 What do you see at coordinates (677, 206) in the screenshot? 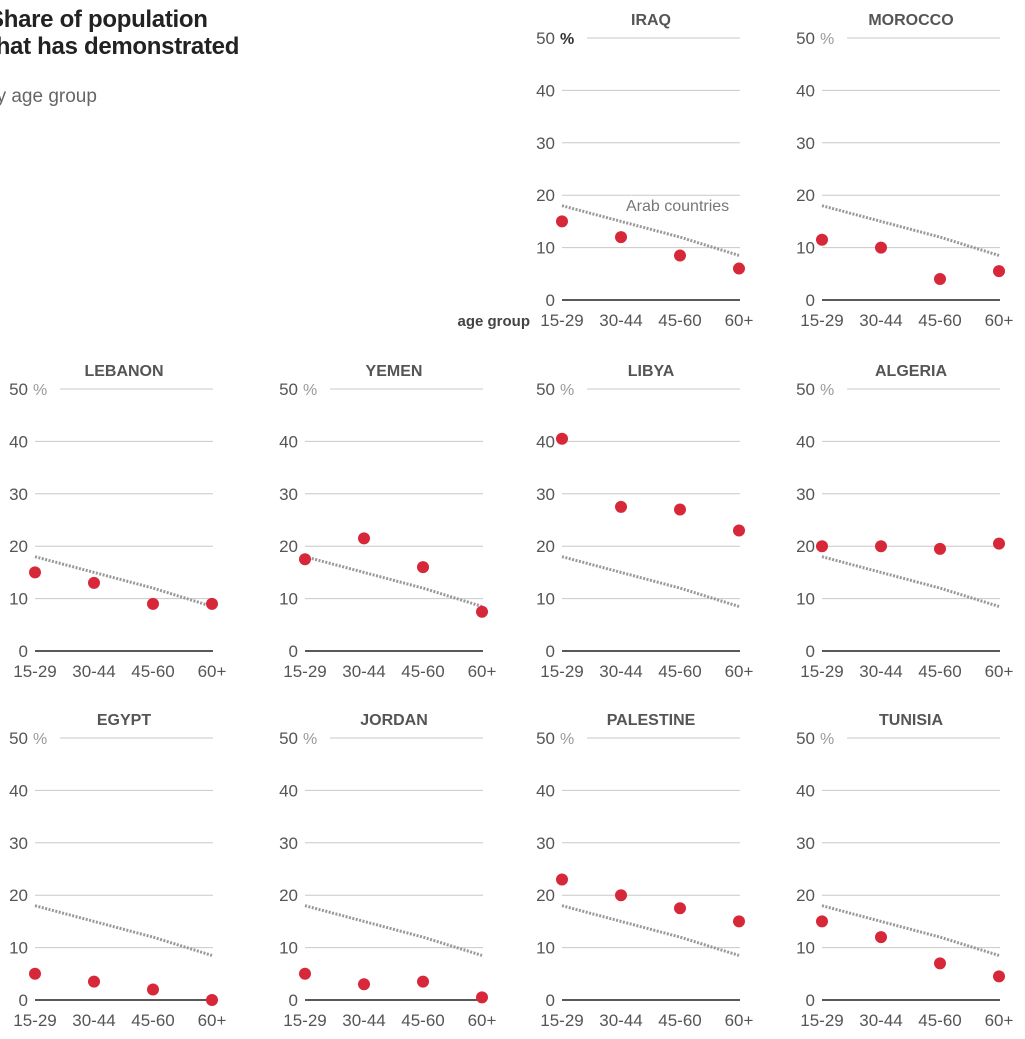
I see `reference-line-label: Arab countries` at bounding box center [677, 206].